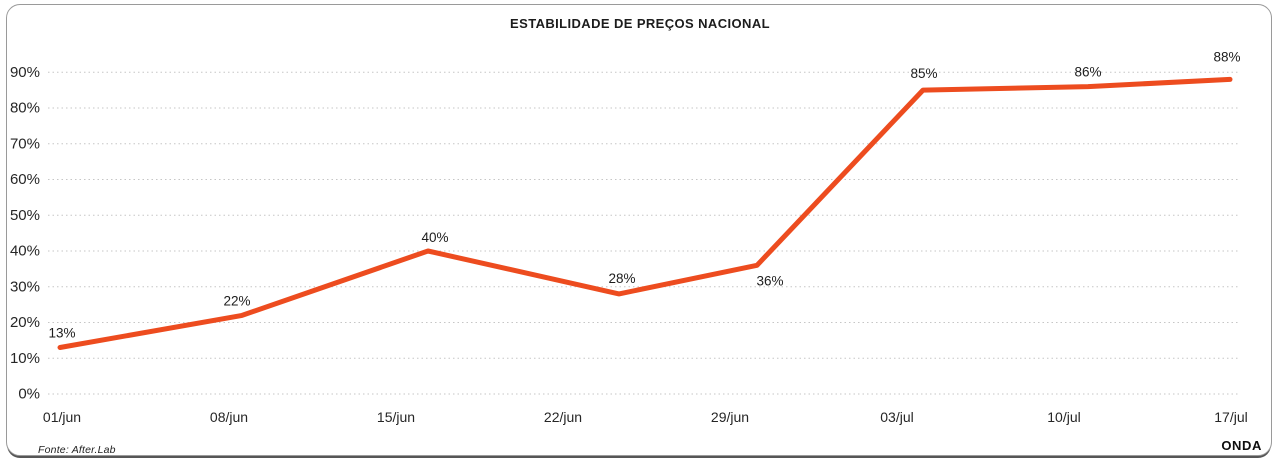 The image size is (1280, 465). Describe the element at coordinates (25, 251) in the screenshot. I see `y-axis-tick-label: 40%` at that location.